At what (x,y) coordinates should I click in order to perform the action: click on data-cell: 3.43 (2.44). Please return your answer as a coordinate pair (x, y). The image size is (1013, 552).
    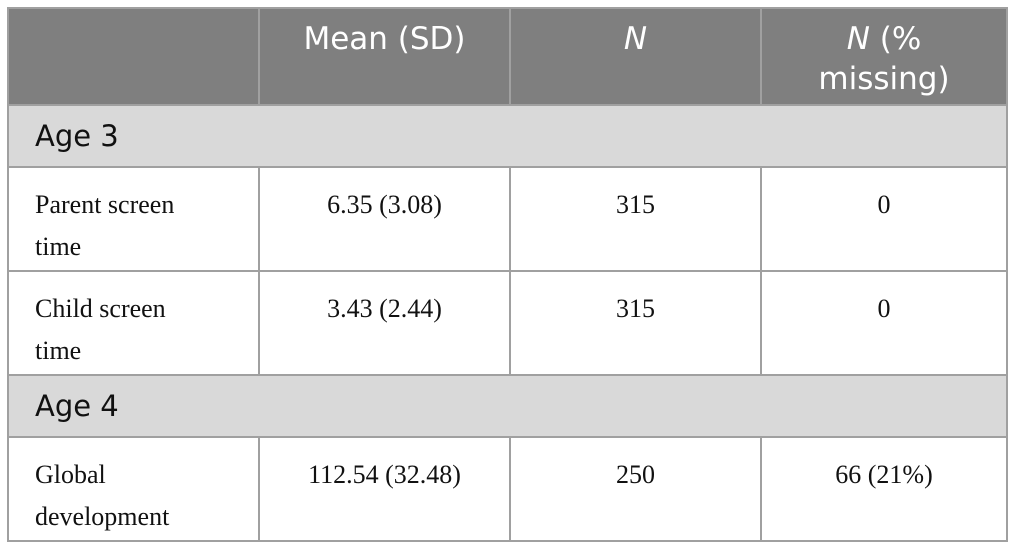
    Looking at the image, I should click on (384, 323).